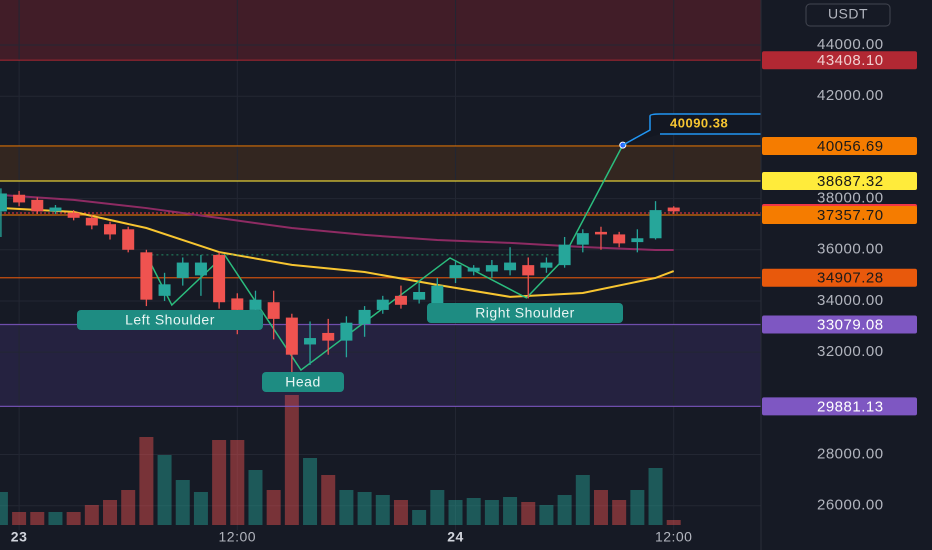 This screenshot has width=932, height=550. What do you see at coordinates (850, 278) in the screenshot?
I see `level-label: 34907.28` at bounding box center [850, 278].